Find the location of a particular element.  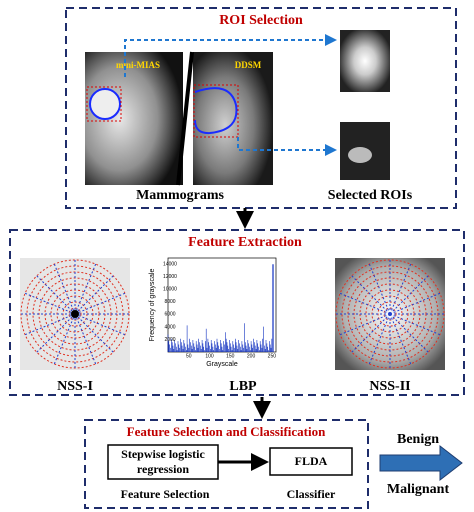

step-text: Stepwise logistic is located at coordinates (163, 454).